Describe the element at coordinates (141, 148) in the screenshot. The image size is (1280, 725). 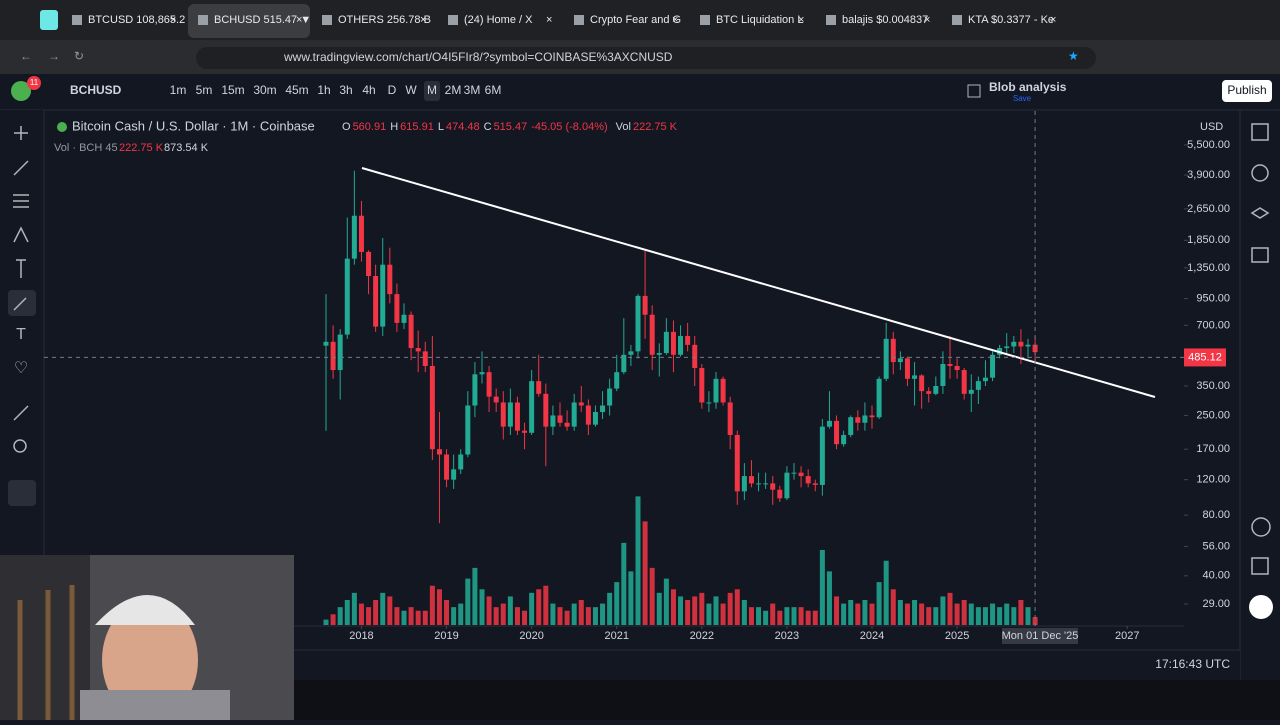
I see `vol-value: 222.75 K` at that location.